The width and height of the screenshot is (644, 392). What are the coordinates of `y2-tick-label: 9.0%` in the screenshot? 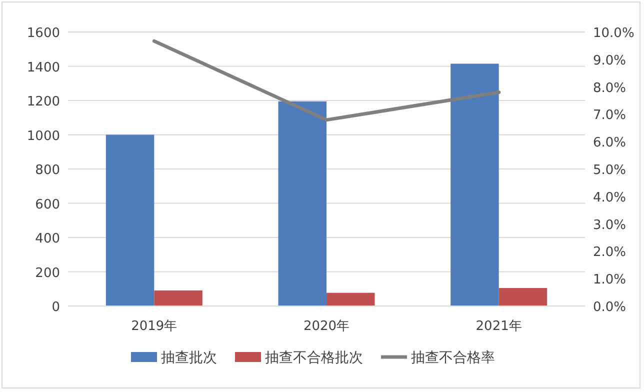 It's located at (609, 60).